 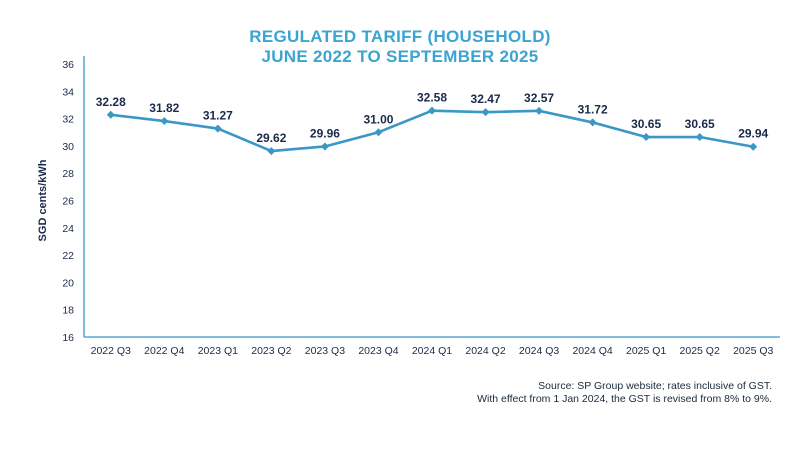 What do you see at coordinates (432, 351) in the screenshot?
I see `x-tick-label: 2024 Q1` at bounding box center [432, 351].